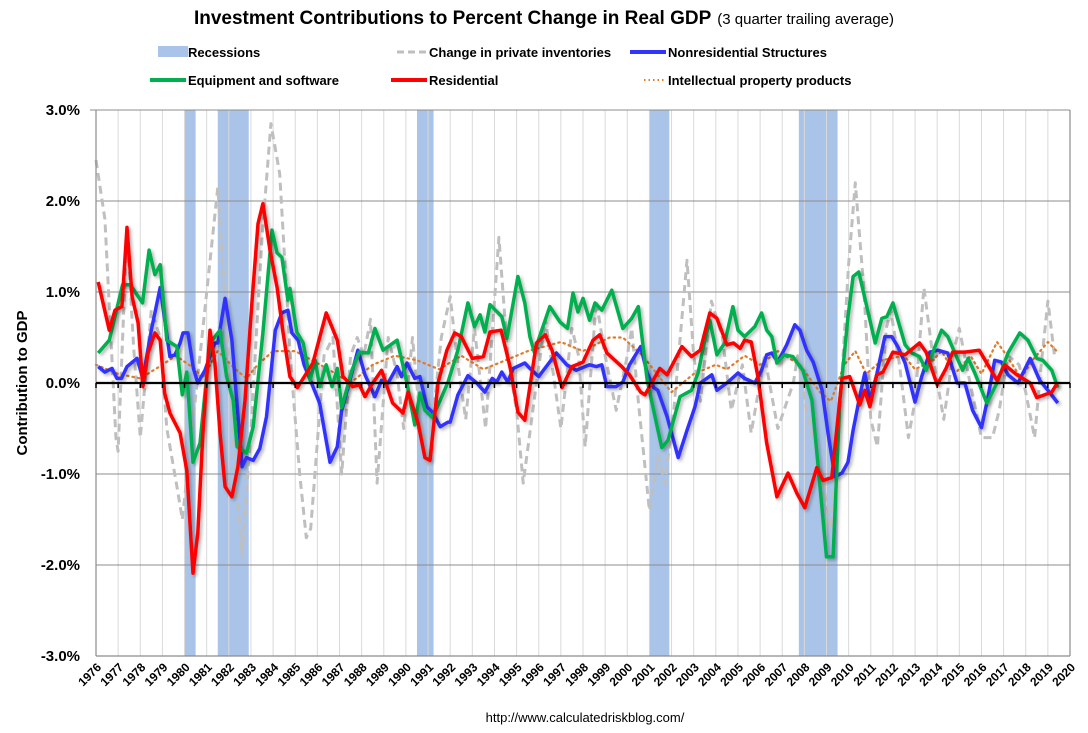 The height and width of the screenshot is (733, 1088). Describe the element at coordinates (1041, 674) in the screenshot. I see `x-tick-label: 2019` at that location.